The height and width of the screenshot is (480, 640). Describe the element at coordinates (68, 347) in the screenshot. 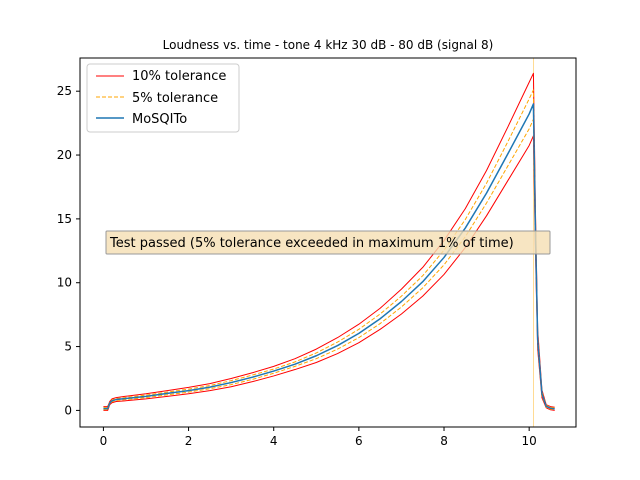

I see `y-tick-label: 5` at that location.